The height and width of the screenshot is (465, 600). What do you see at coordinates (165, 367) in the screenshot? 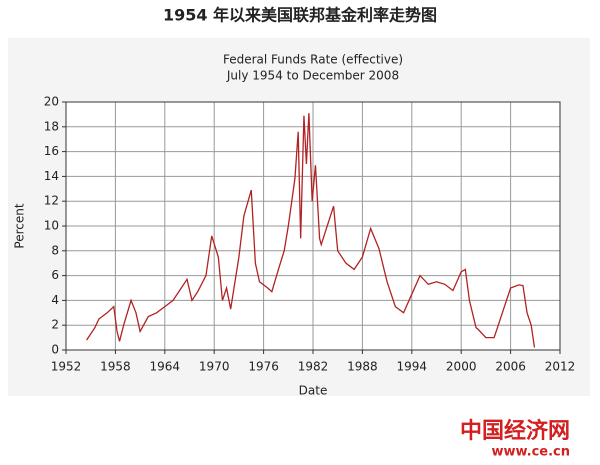
I see `x-tick-label: 1964` at bounding box center [165, 367].